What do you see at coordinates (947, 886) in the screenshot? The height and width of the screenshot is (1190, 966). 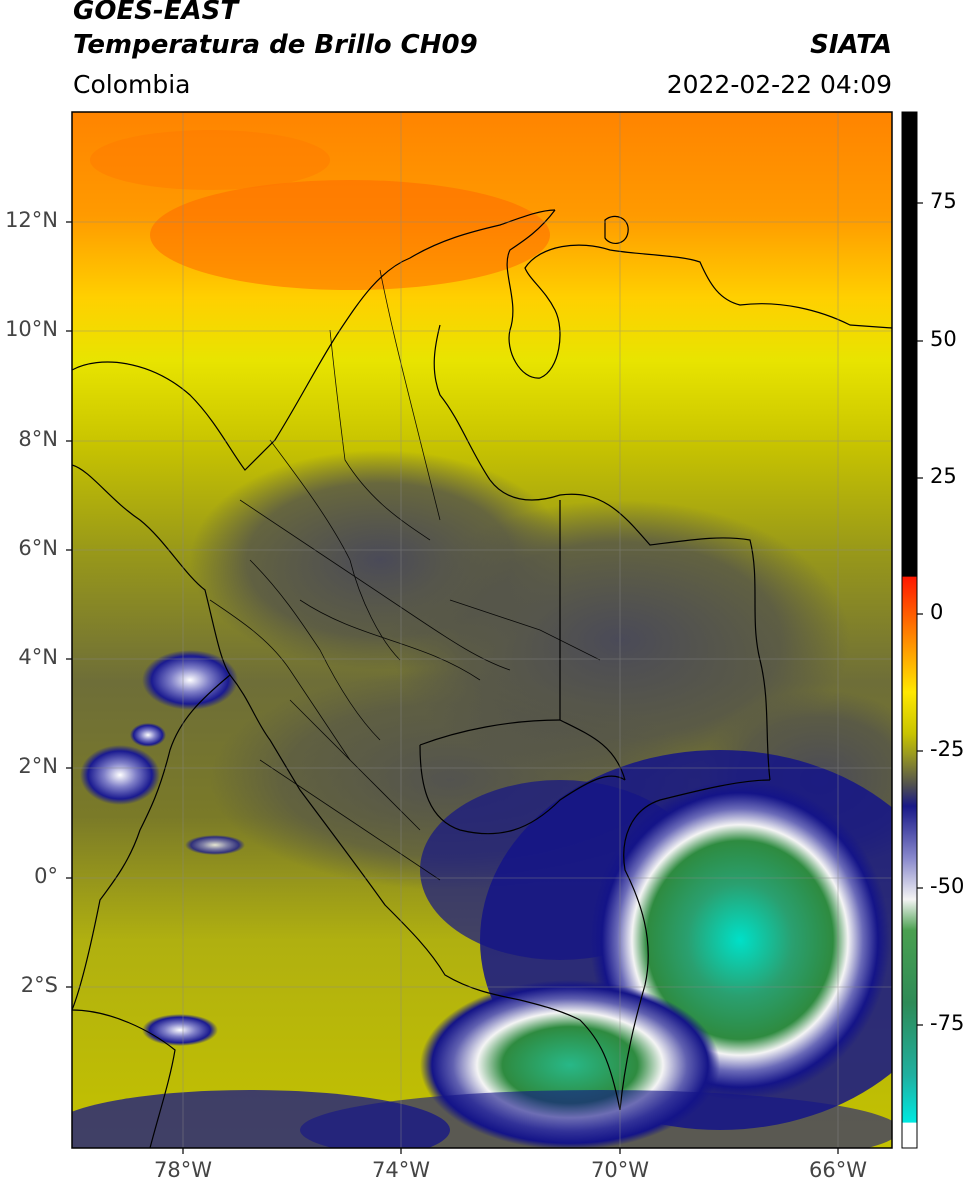 I see `colorbar-label-minus50: -50` at bounding box center [947, 886].